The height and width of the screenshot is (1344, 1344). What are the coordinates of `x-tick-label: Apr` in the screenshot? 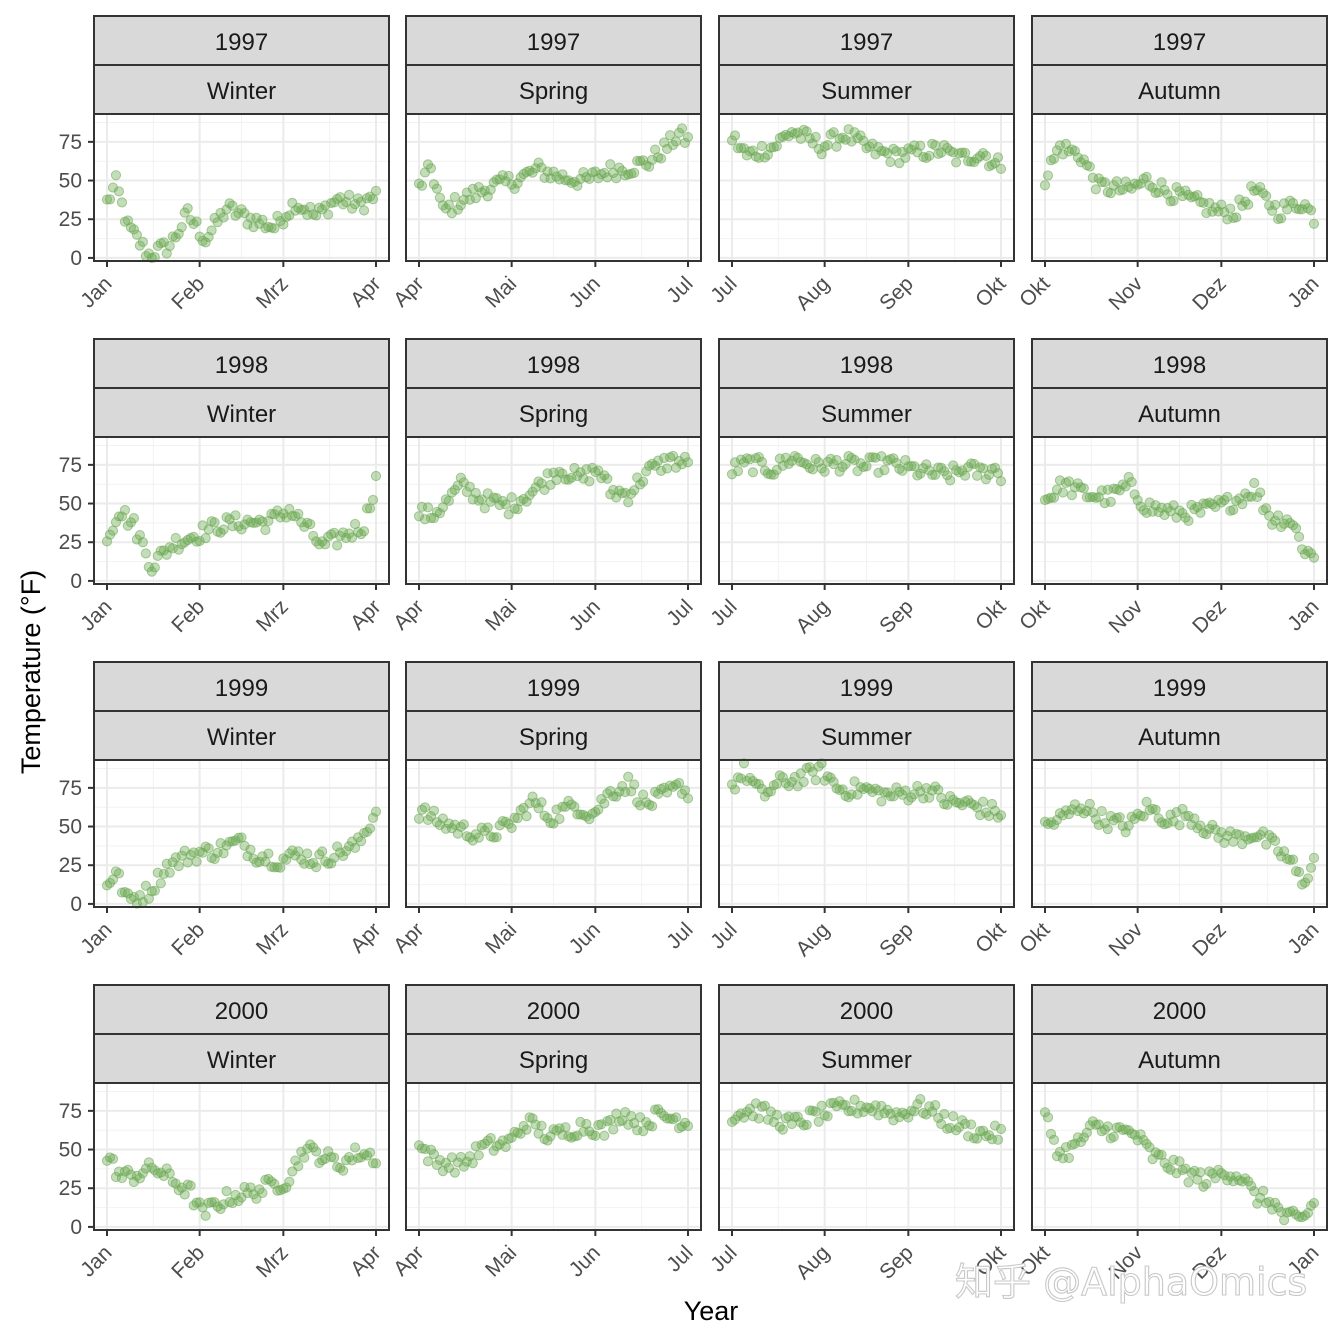 It's located at (365, 291).